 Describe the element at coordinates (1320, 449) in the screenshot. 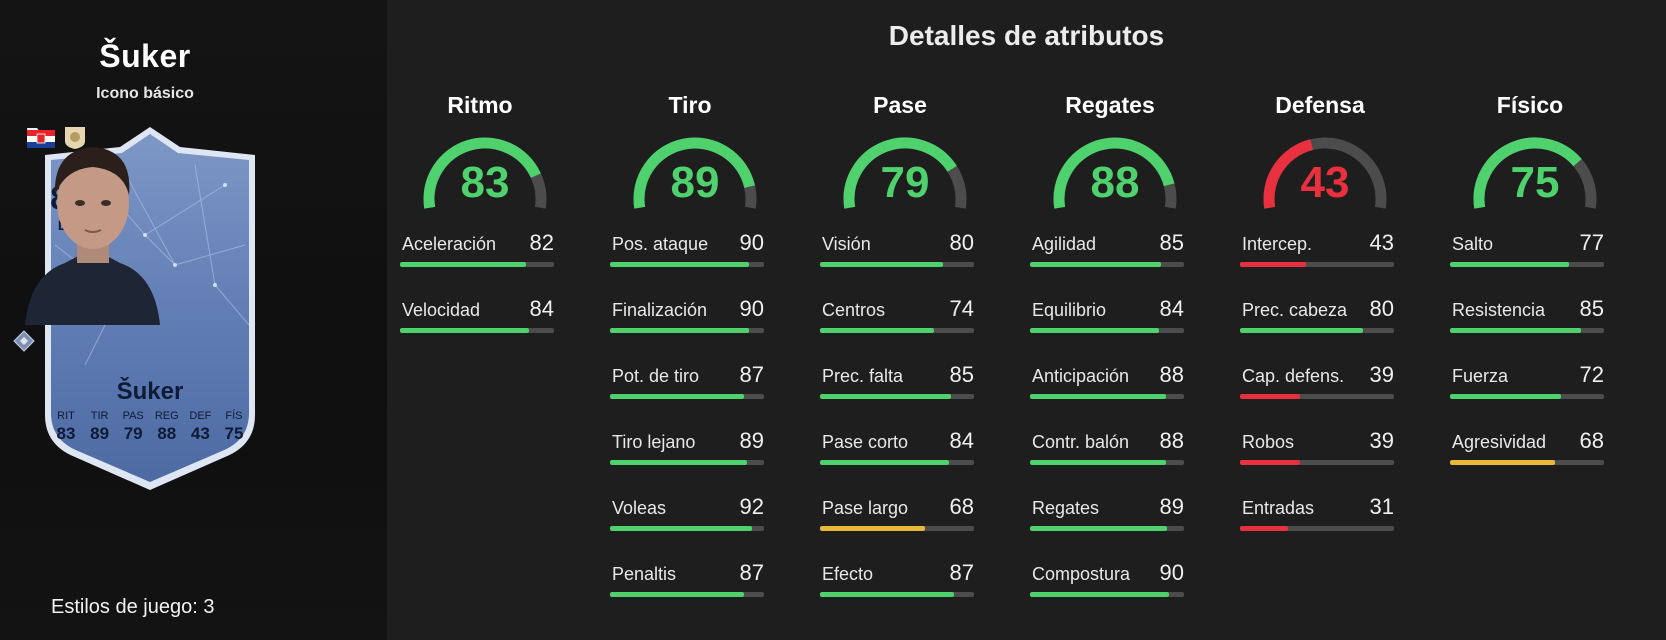

I see `attribute-row: Robos 39` at that location.